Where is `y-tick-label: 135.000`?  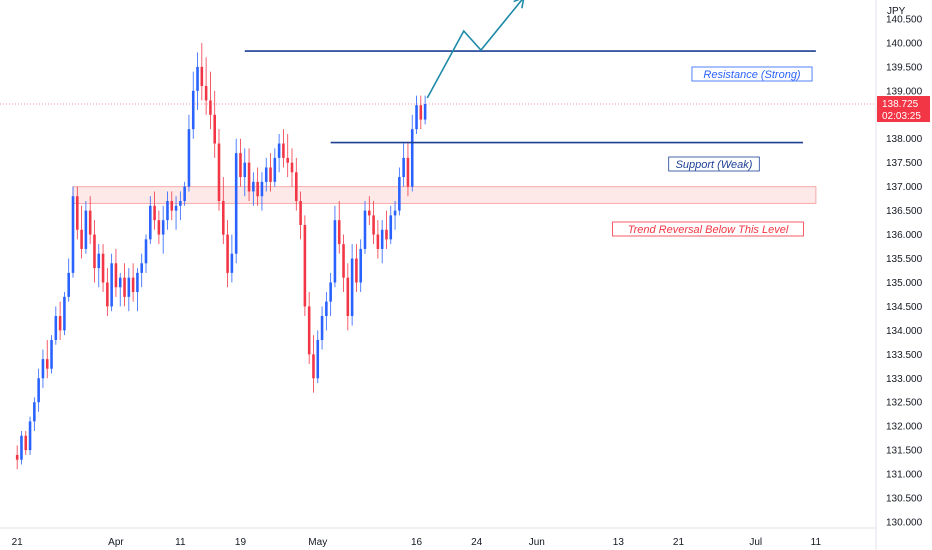 y-tick-label: 135.000 is located at coordinates (904, 283).